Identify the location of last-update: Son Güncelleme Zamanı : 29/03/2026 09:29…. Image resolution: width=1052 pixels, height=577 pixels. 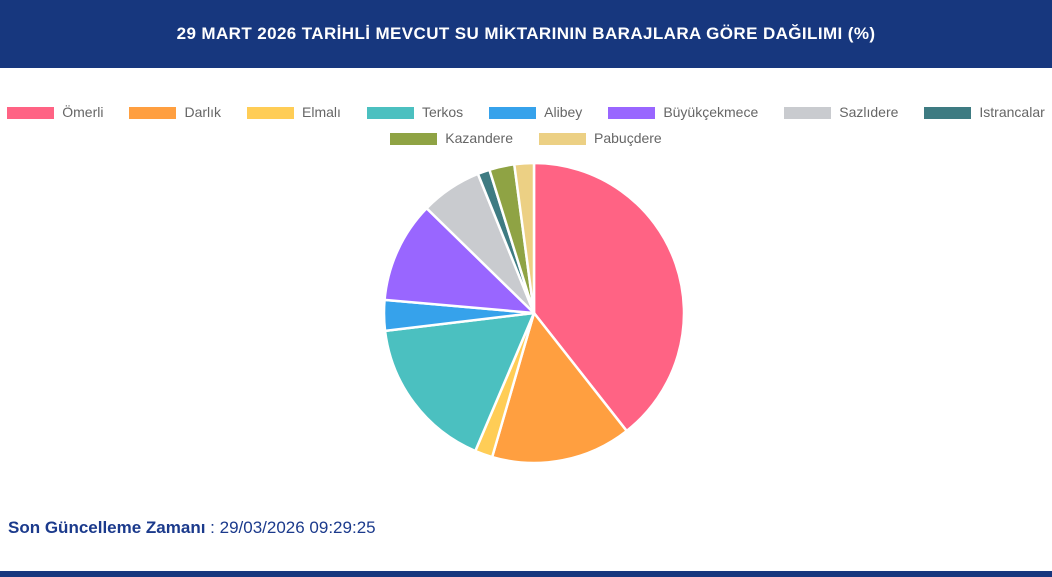
(192, 528).